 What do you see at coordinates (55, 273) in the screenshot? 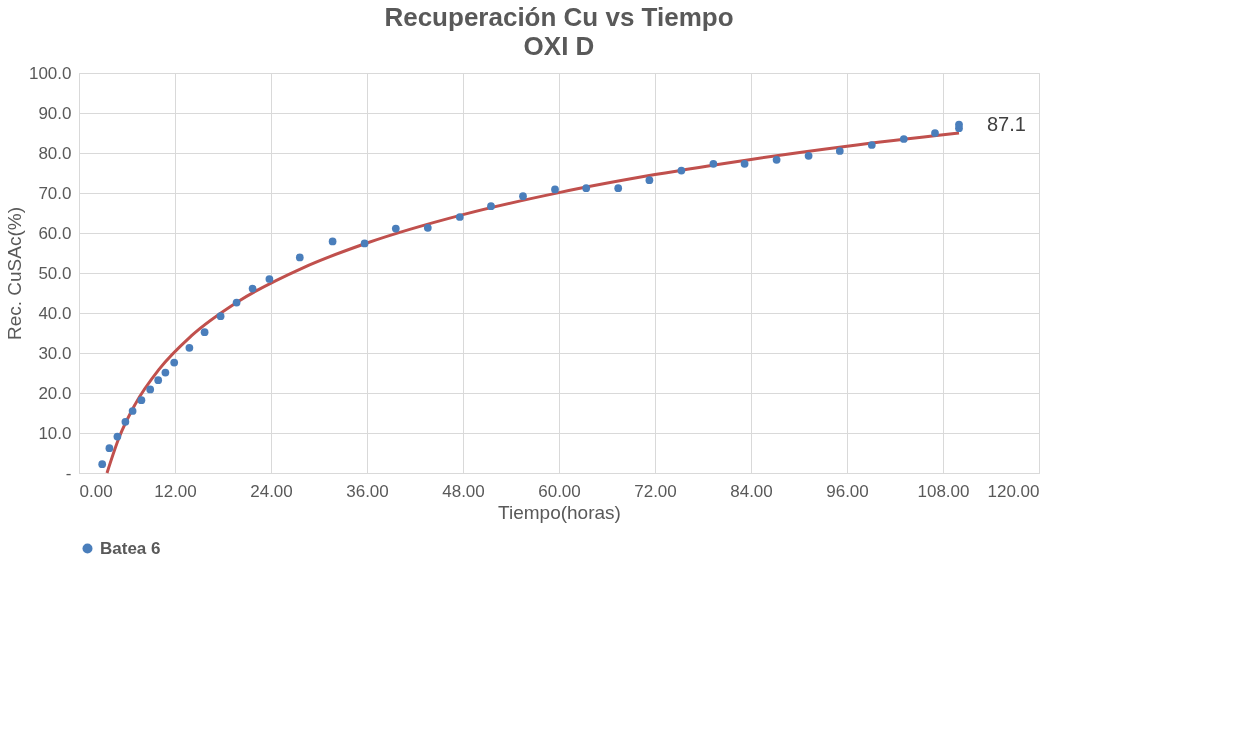
I see `y-tick-label: 50.0` at bounding box center [55, 273].